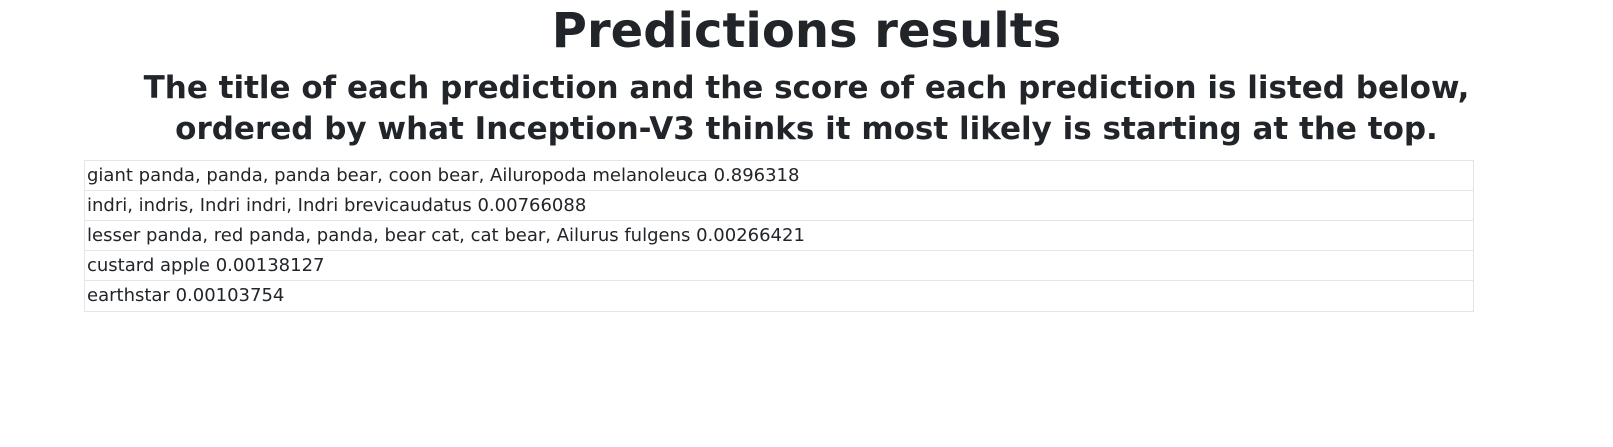 Image resolution: width=1613 pixels, height=447 pixels. What do you see at coordinates (779, 266) in the screenshot?
I see `list-item: custard apple 0.00138127` at bounding box center [779, 266].